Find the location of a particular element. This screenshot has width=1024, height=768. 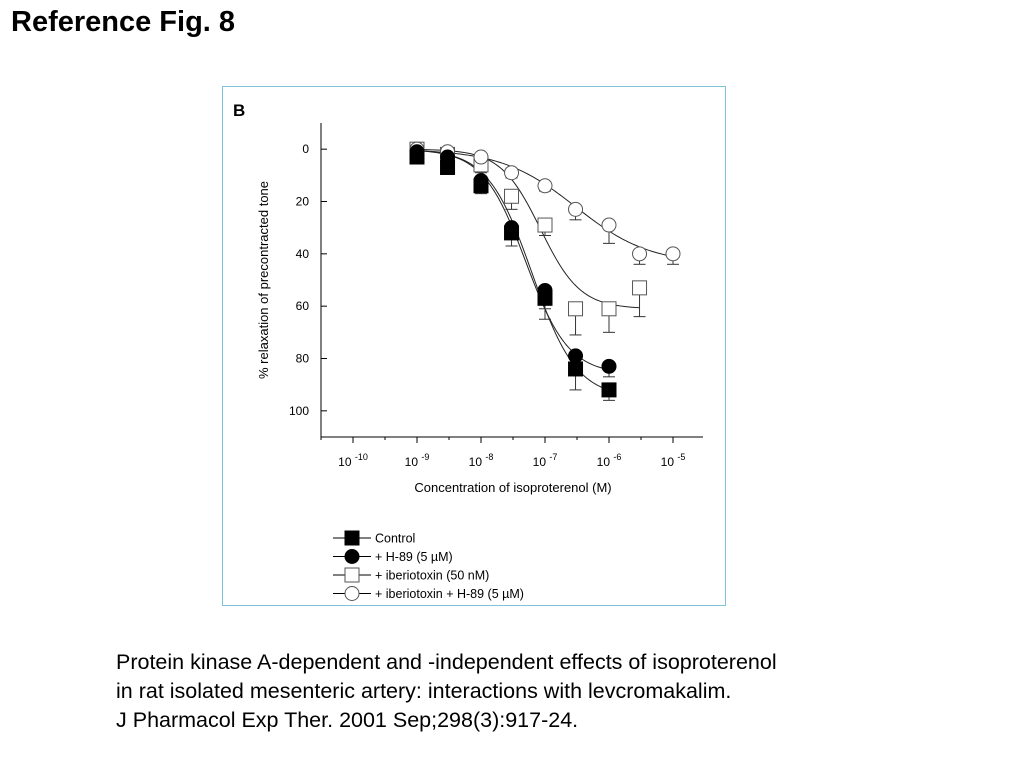

panel-label: B is located at coordinates (239, 110).